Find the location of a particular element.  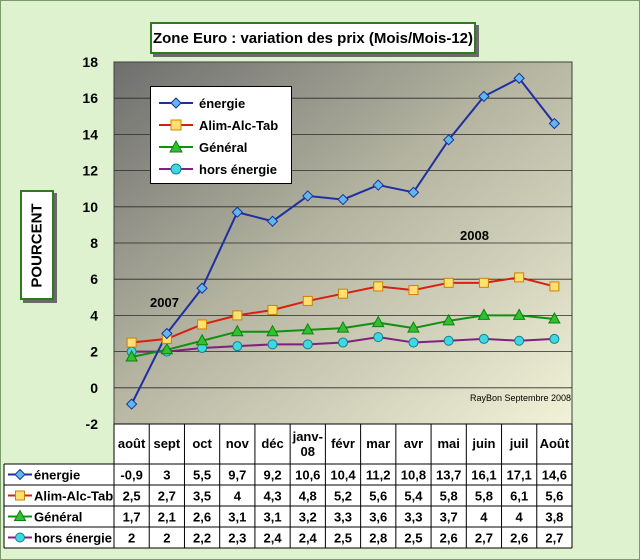

y-tick-label: 8 is located at coordinates (94, 243).